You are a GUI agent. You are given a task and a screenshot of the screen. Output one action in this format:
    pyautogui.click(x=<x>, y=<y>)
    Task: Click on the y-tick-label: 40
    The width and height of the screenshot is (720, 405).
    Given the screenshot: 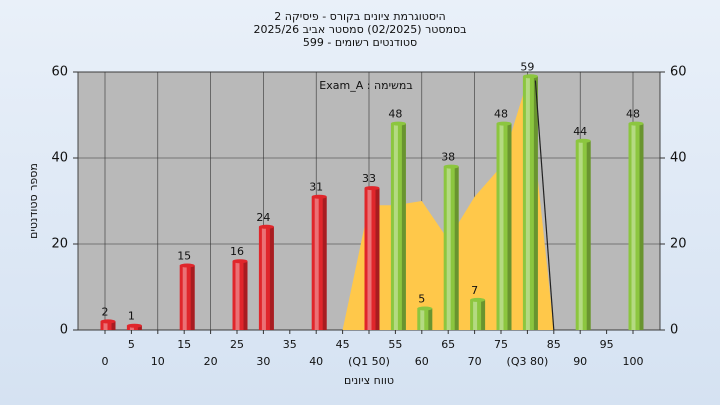 What is the action you would take?
    pyautogui.click(x=59, y=158)
    